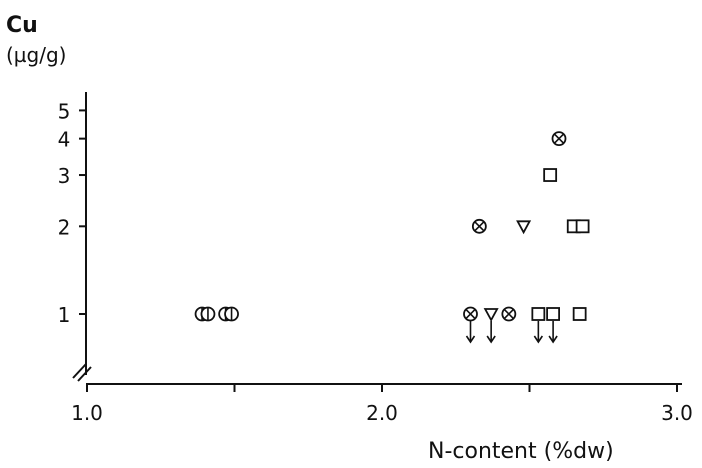  I want to click on y-tick-label: 1, so click(64, 315).